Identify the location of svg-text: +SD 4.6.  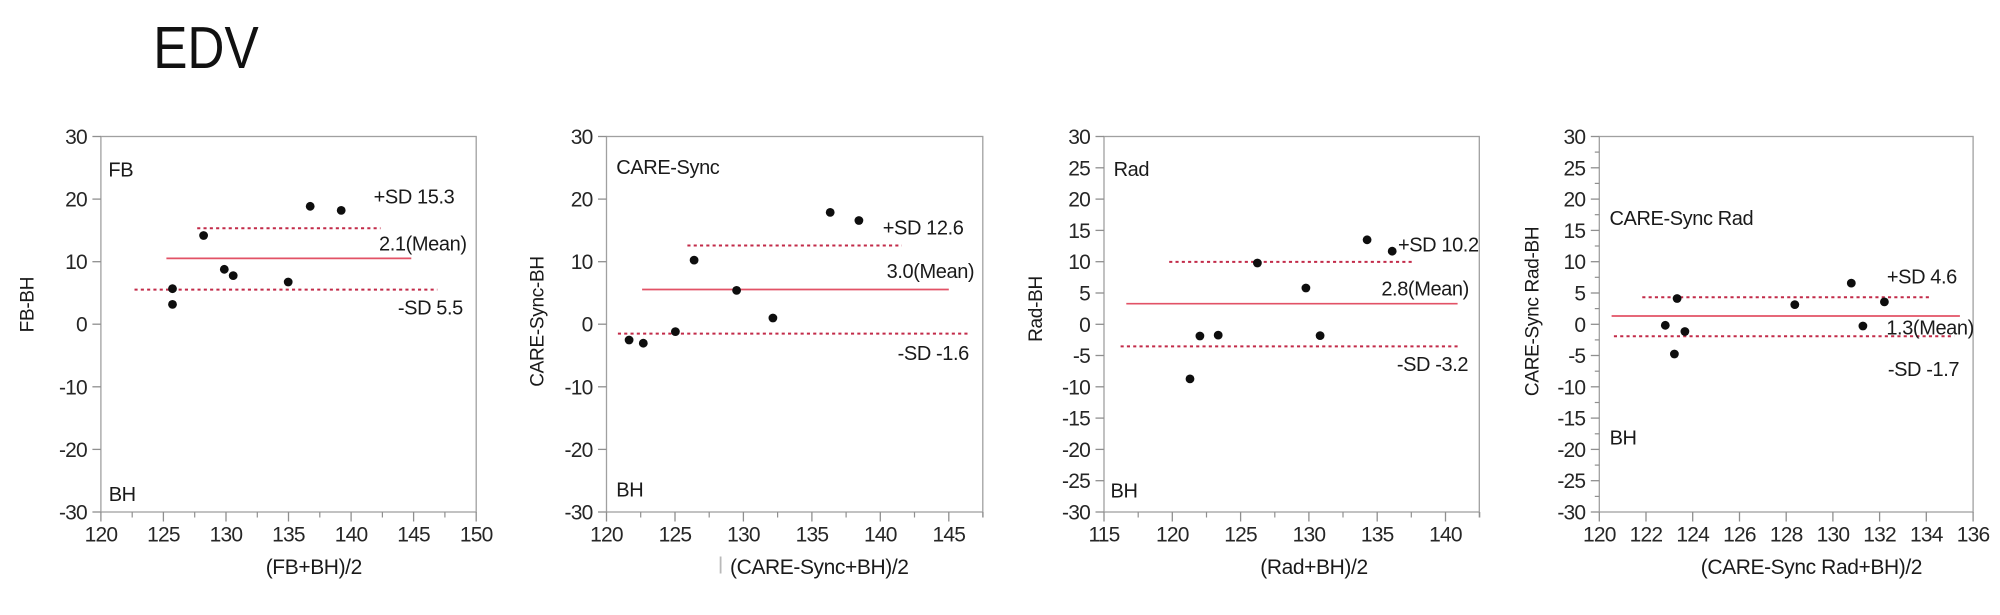
(1922, 278).